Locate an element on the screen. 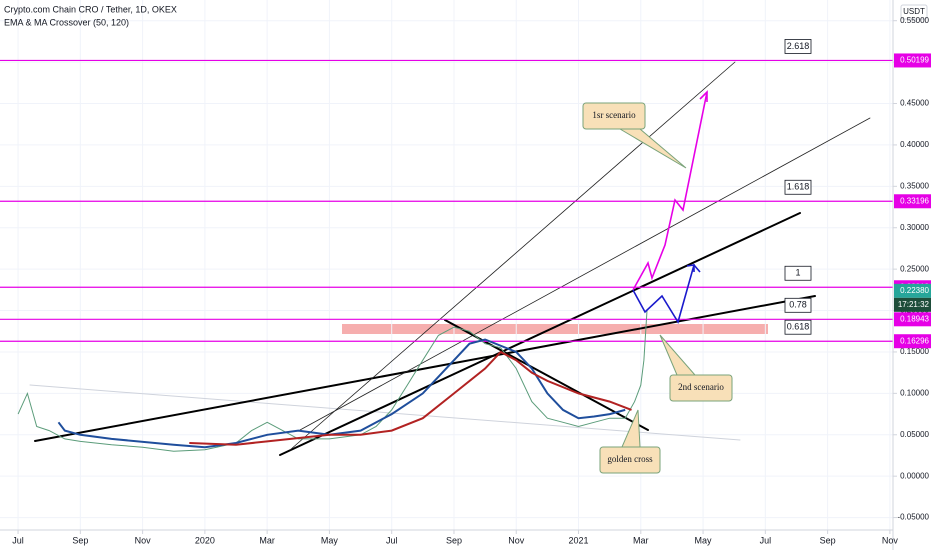 This screenshot has height=550, width=932. y-tick-label: 0.35000 is located at coordinates (914, 185).